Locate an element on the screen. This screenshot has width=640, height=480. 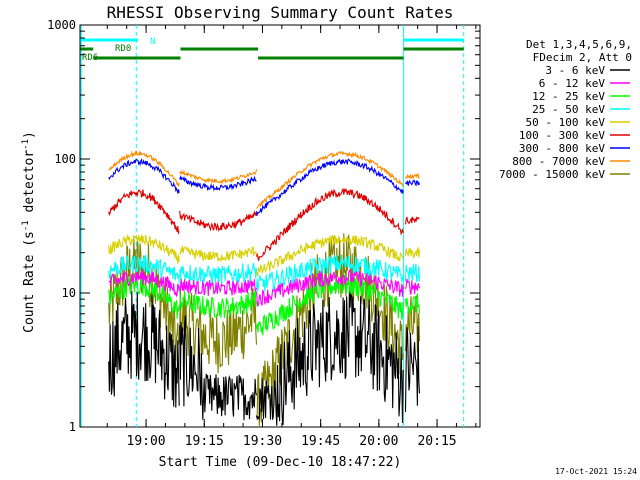
y-tick-label: 1 is located at coordinates (72, 427).